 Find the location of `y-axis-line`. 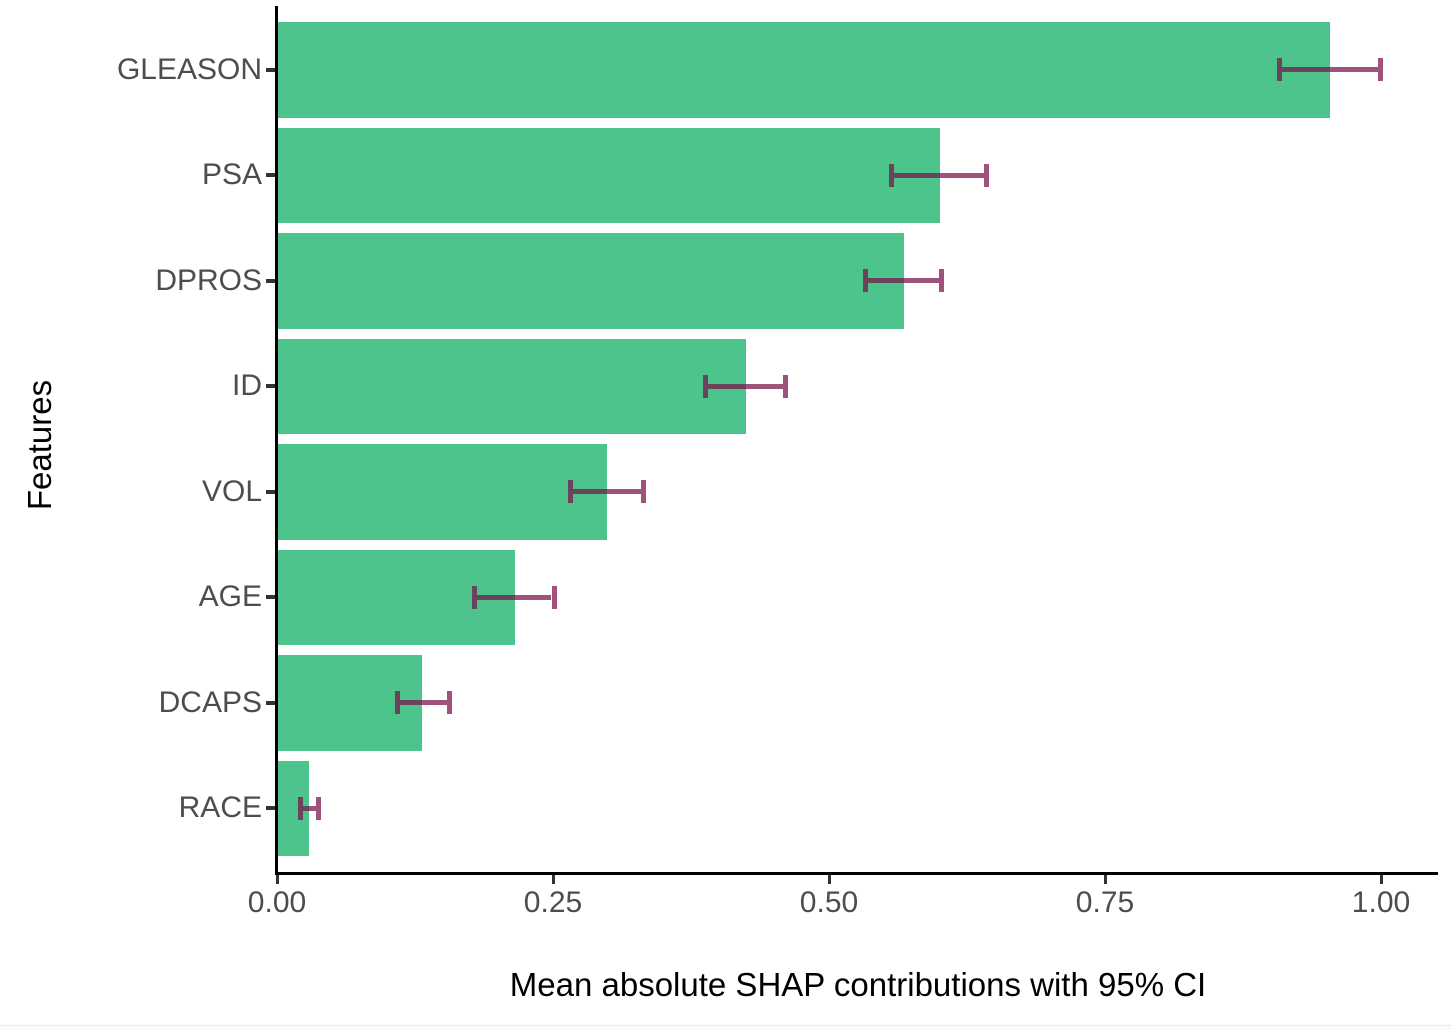

y-axis-line is located at coordinates (276, 440).